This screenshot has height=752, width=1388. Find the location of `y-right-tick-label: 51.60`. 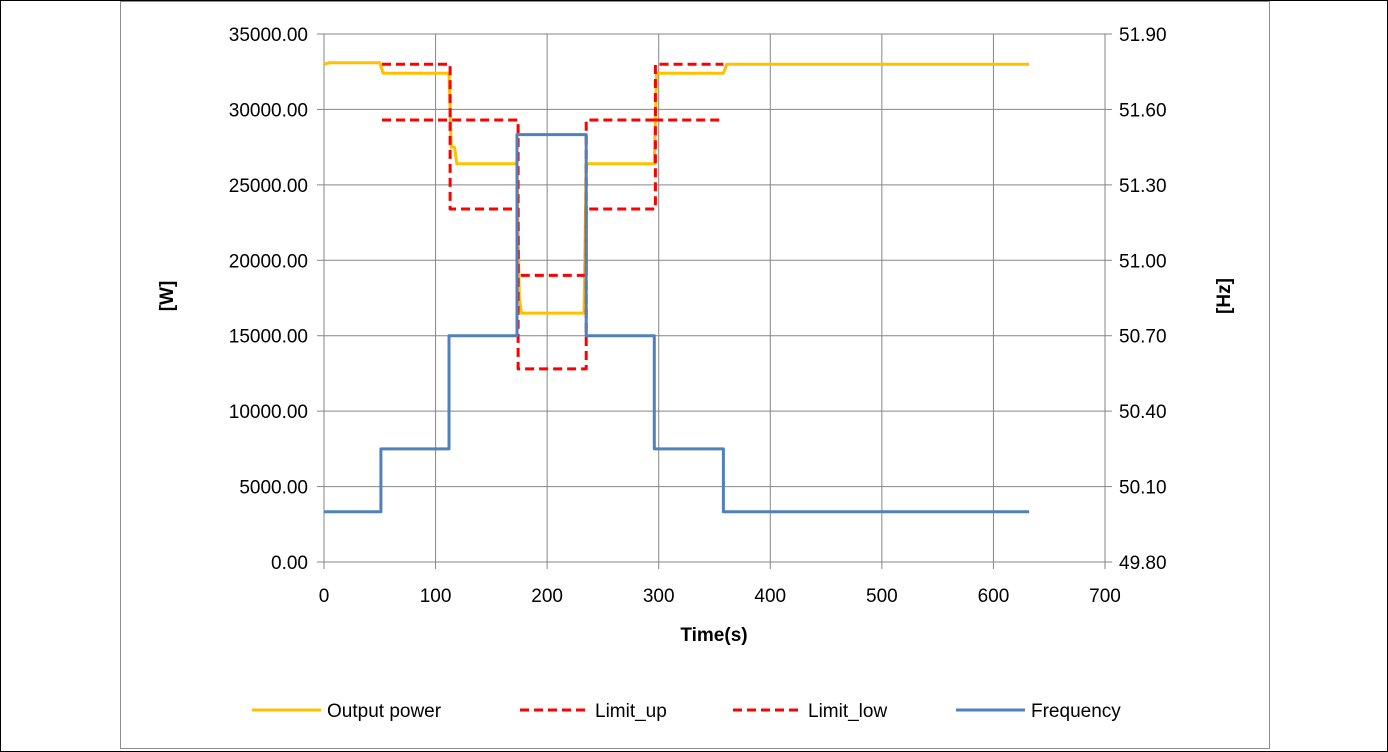

y-right-tick-label: 51.60 is located at coordinates (1143, 110).